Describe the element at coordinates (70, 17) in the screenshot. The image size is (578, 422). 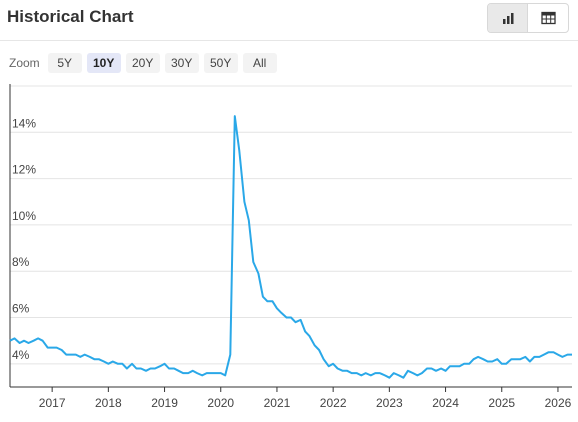
I see `page-title: Historical Chart` at that location.